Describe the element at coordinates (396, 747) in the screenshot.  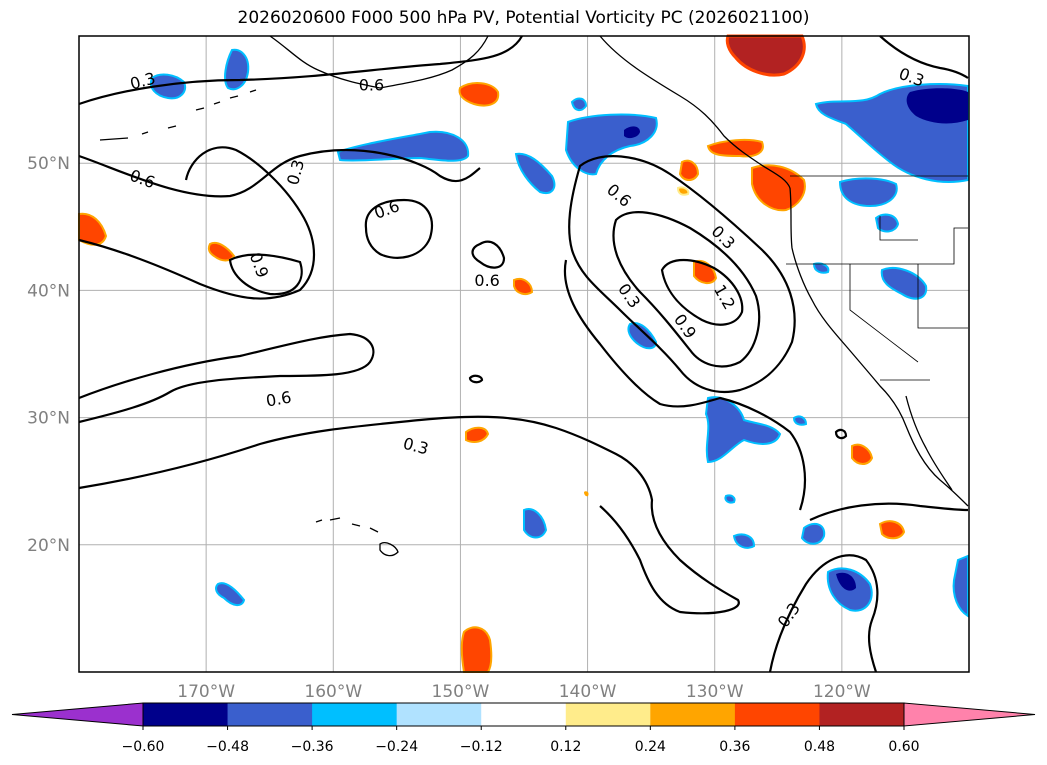
I see `colorbar-tick-label: −0.24` at that location.